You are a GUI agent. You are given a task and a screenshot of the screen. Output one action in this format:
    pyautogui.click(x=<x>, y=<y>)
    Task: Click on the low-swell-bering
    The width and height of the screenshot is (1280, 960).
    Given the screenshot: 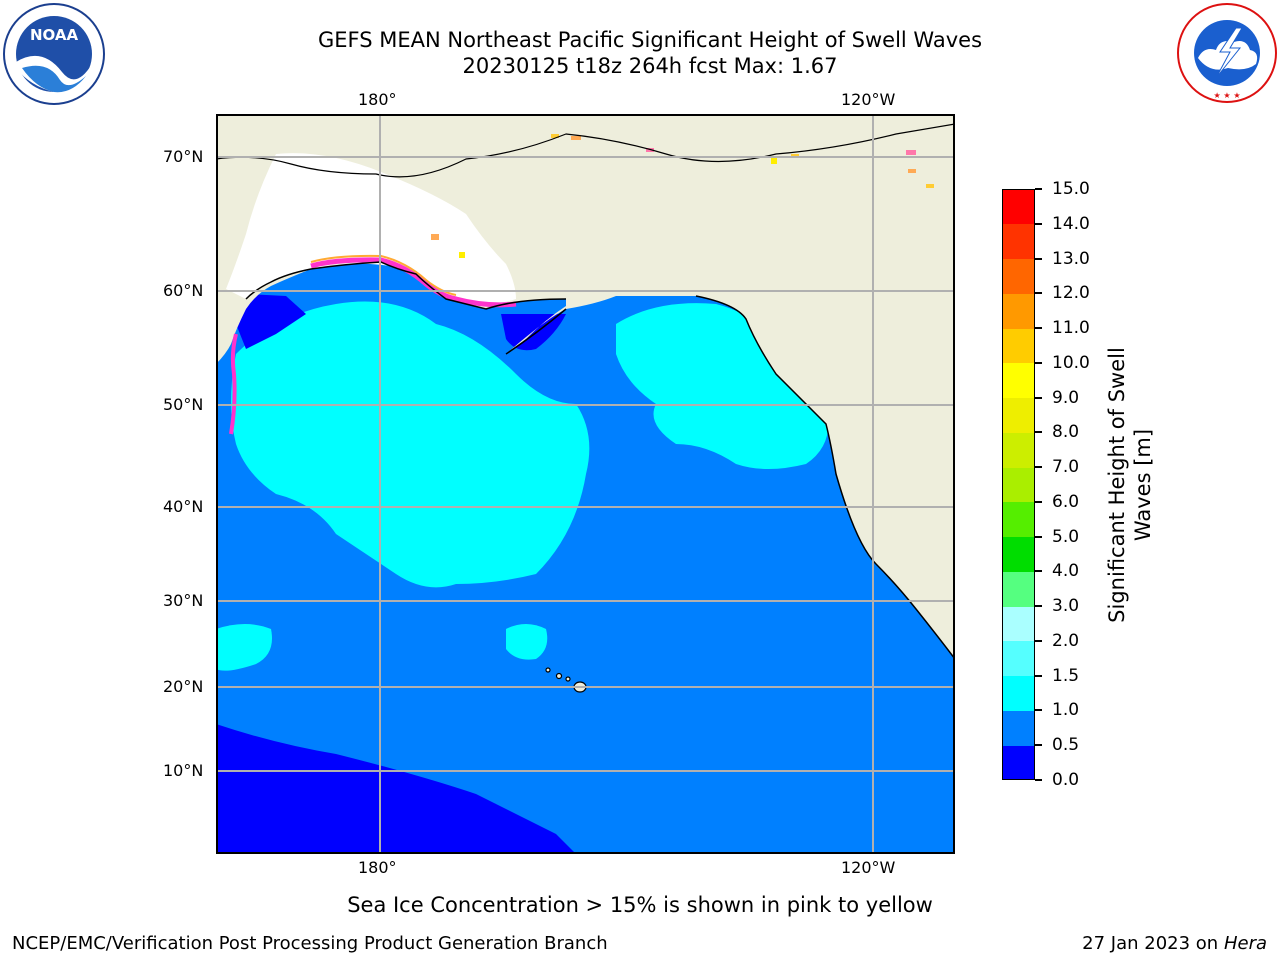 What is the action you would take?
    pyautogui.click(x=271, y=321)
    